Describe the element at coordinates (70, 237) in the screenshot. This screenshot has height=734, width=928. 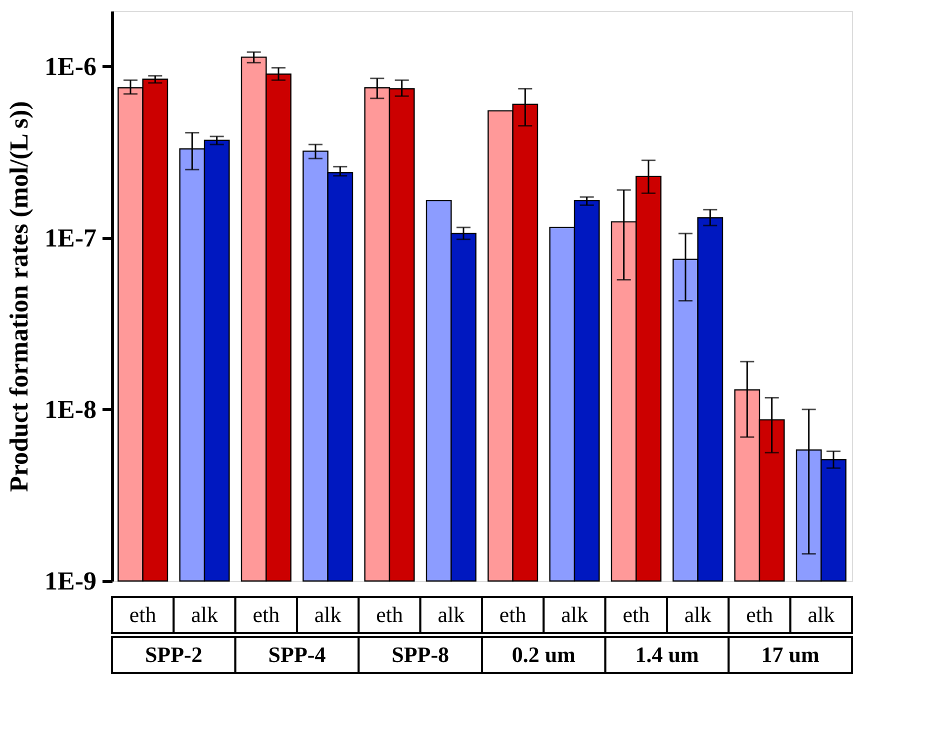
I see `y-tick-label: 1E-7` at that location.